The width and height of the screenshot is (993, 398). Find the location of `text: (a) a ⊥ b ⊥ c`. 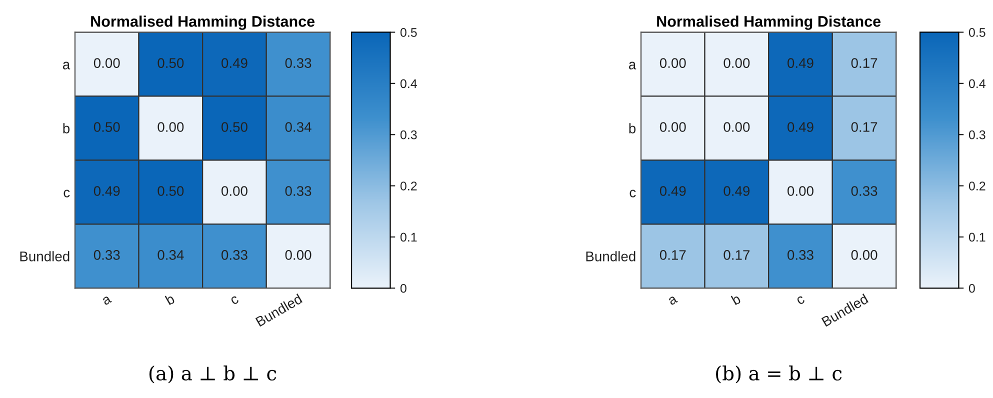

text: (a) a ⊥ b ⊥ c is located at coordinates (212, 375).